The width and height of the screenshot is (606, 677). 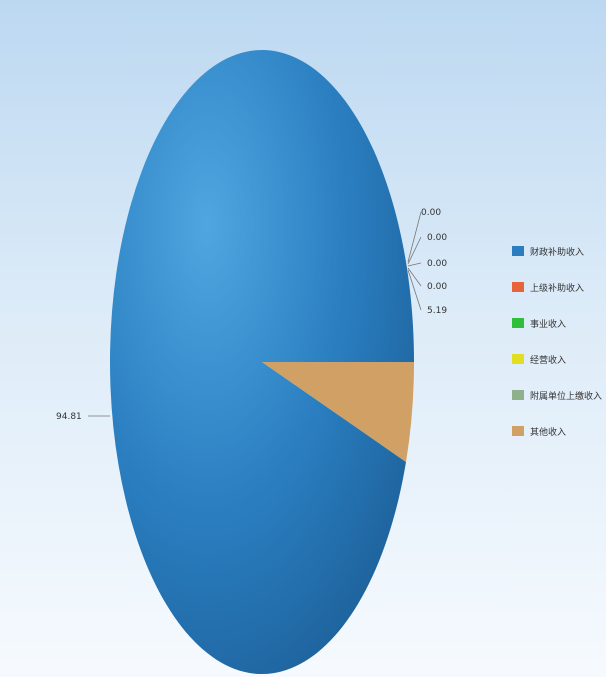 I want to click on pie-slice, so click(x=338, y=412).